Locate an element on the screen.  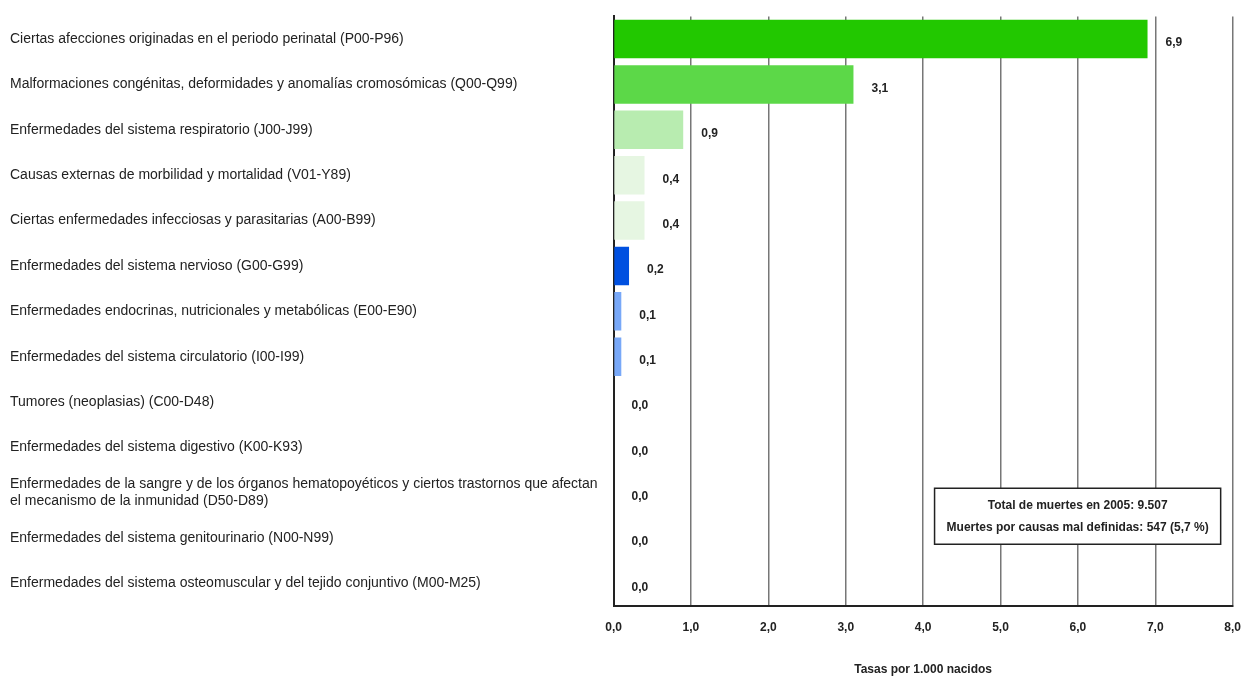
x-axis-title: Tasas por 1.000 nacidos is located at coordinates (923, 669).